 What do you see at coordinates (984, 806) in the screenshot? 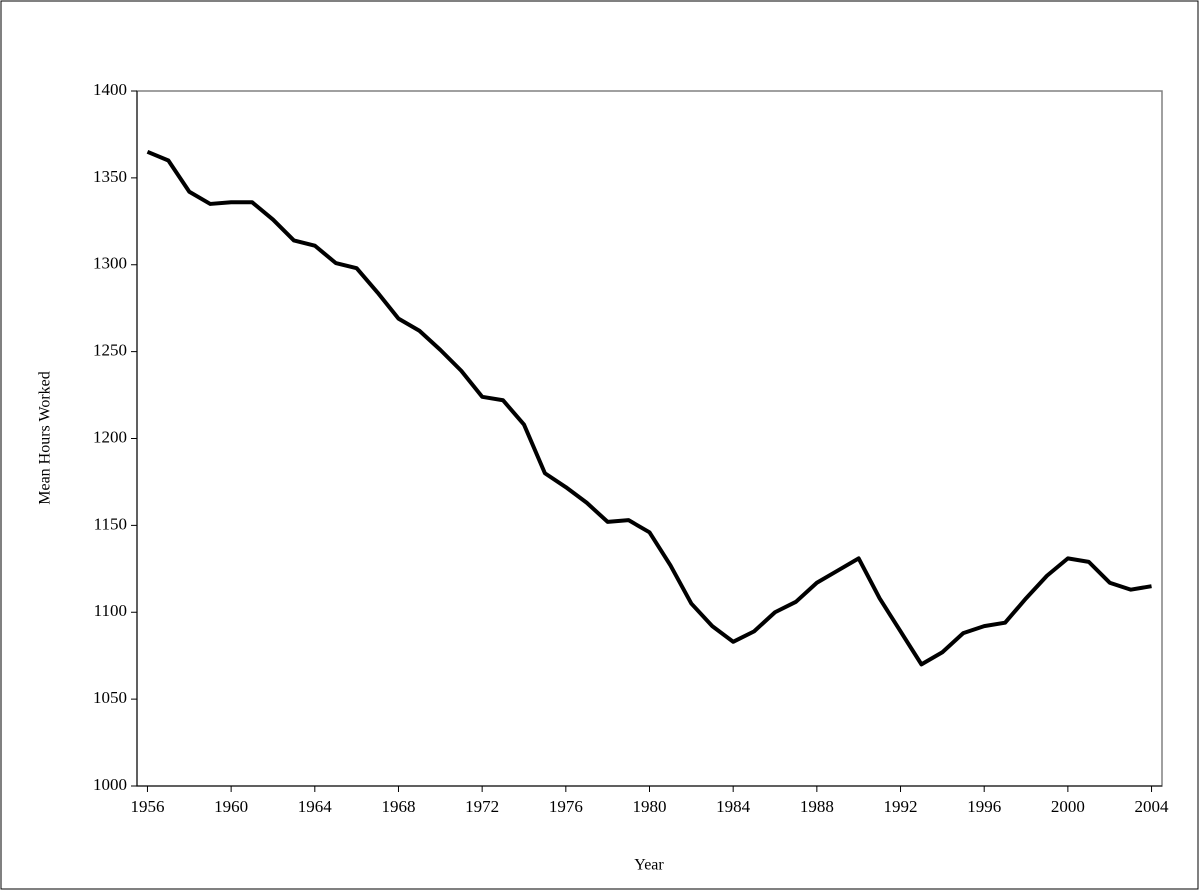
I see `x-tick-label: 1996` at bounding box center [984, 806].